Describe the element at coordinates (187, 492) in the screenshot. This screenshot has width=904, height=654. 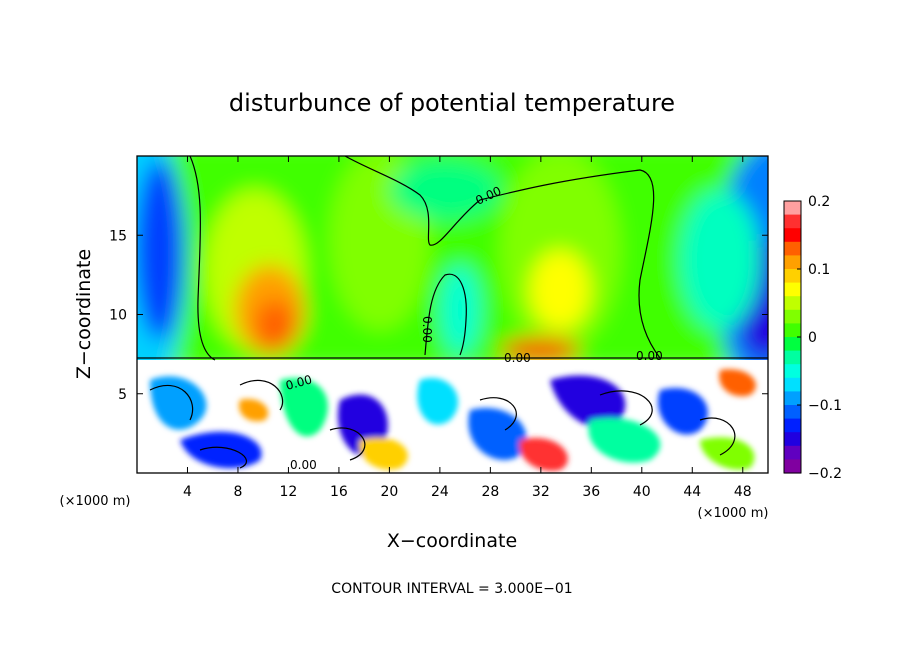
I see `x-tick-label: 4` at that location.